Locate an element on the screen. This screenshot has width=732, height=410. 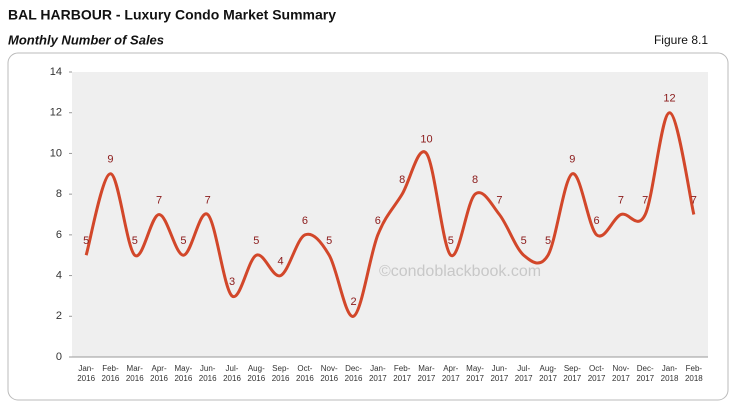
x-tick-label: Apr-2016 is located at coordinates (159, 373).